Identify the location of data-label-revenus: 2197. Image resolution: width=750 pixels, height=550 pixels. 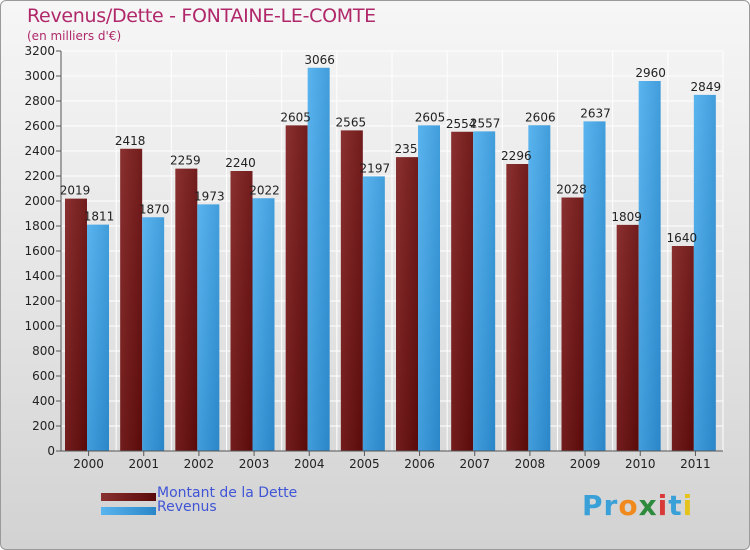
(375, 168).